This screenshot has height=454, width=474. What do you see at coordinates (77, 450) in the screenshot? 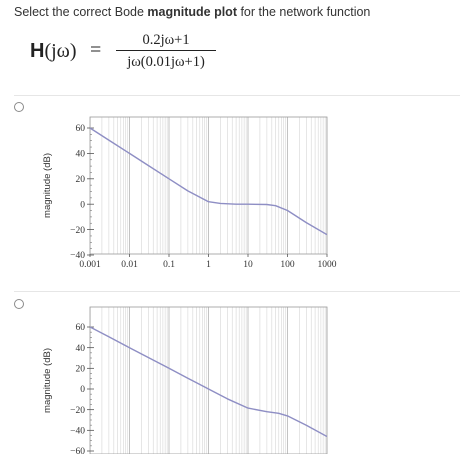
I see `y-tick-label: −60` at bounding box center [77, 450].